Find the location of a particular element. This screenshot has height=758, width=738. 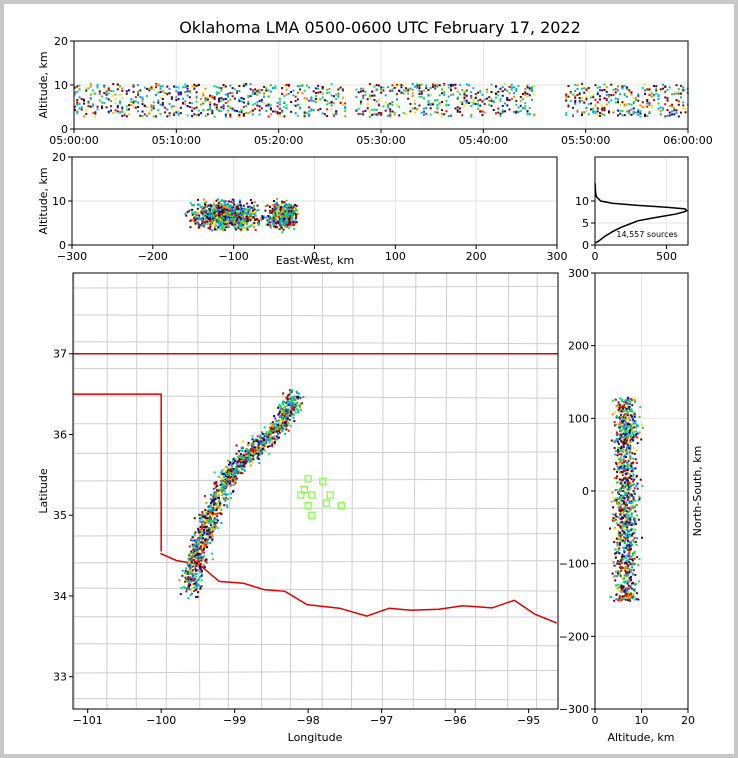

time-height-xtick: 05:40:00 is located at coordinates (483, 140).